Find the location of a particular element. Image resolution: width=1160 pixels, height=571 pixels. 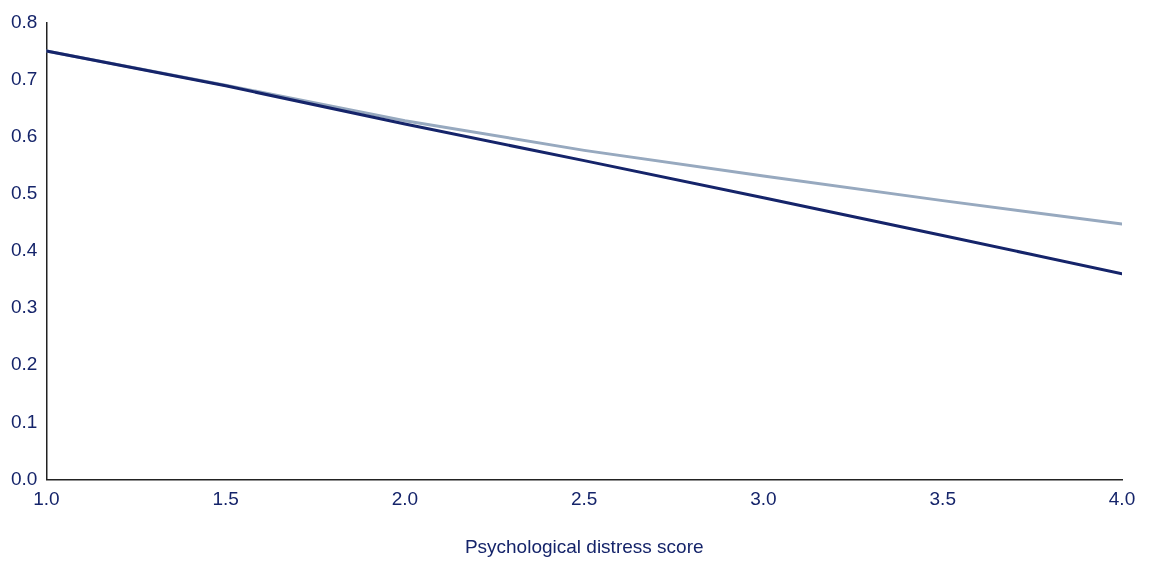

y-tick-label: 0.2 is located at coordinates (24, 364).